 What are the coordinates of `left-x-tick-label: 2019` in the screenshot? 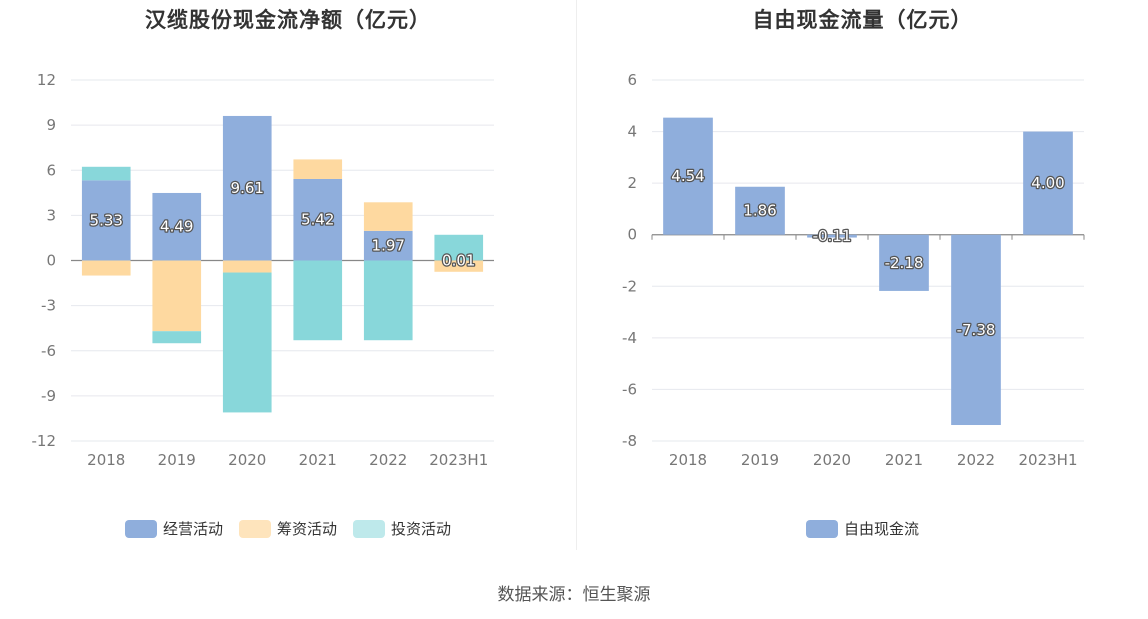 It's located at (177, 460).